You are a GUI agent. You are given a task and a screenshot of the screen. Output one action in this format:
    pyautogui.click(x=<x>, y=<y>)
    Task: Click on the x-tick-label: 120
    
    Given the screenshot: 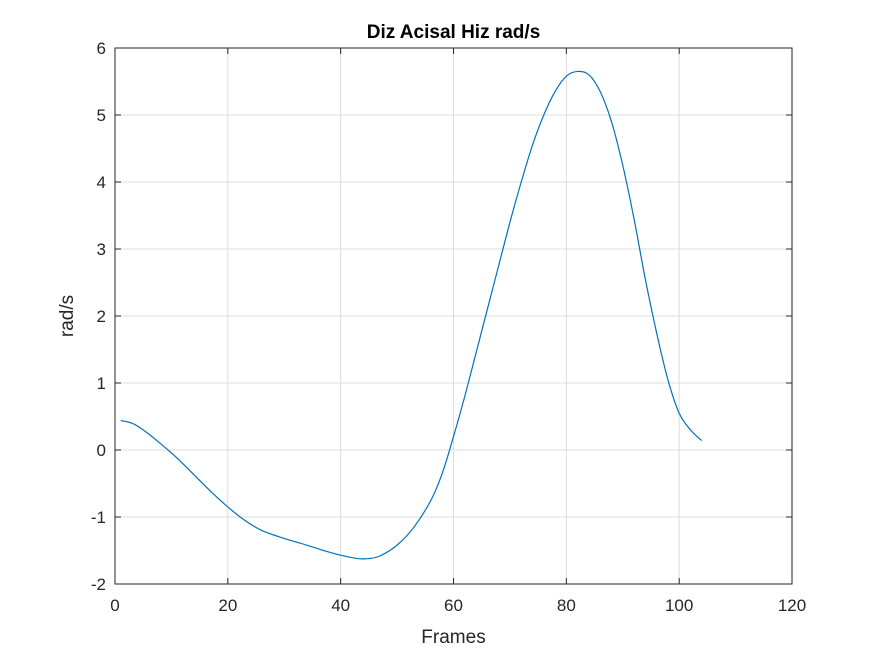 What is the action you would take?
    pyautogui.click(x=792, y=605)
    